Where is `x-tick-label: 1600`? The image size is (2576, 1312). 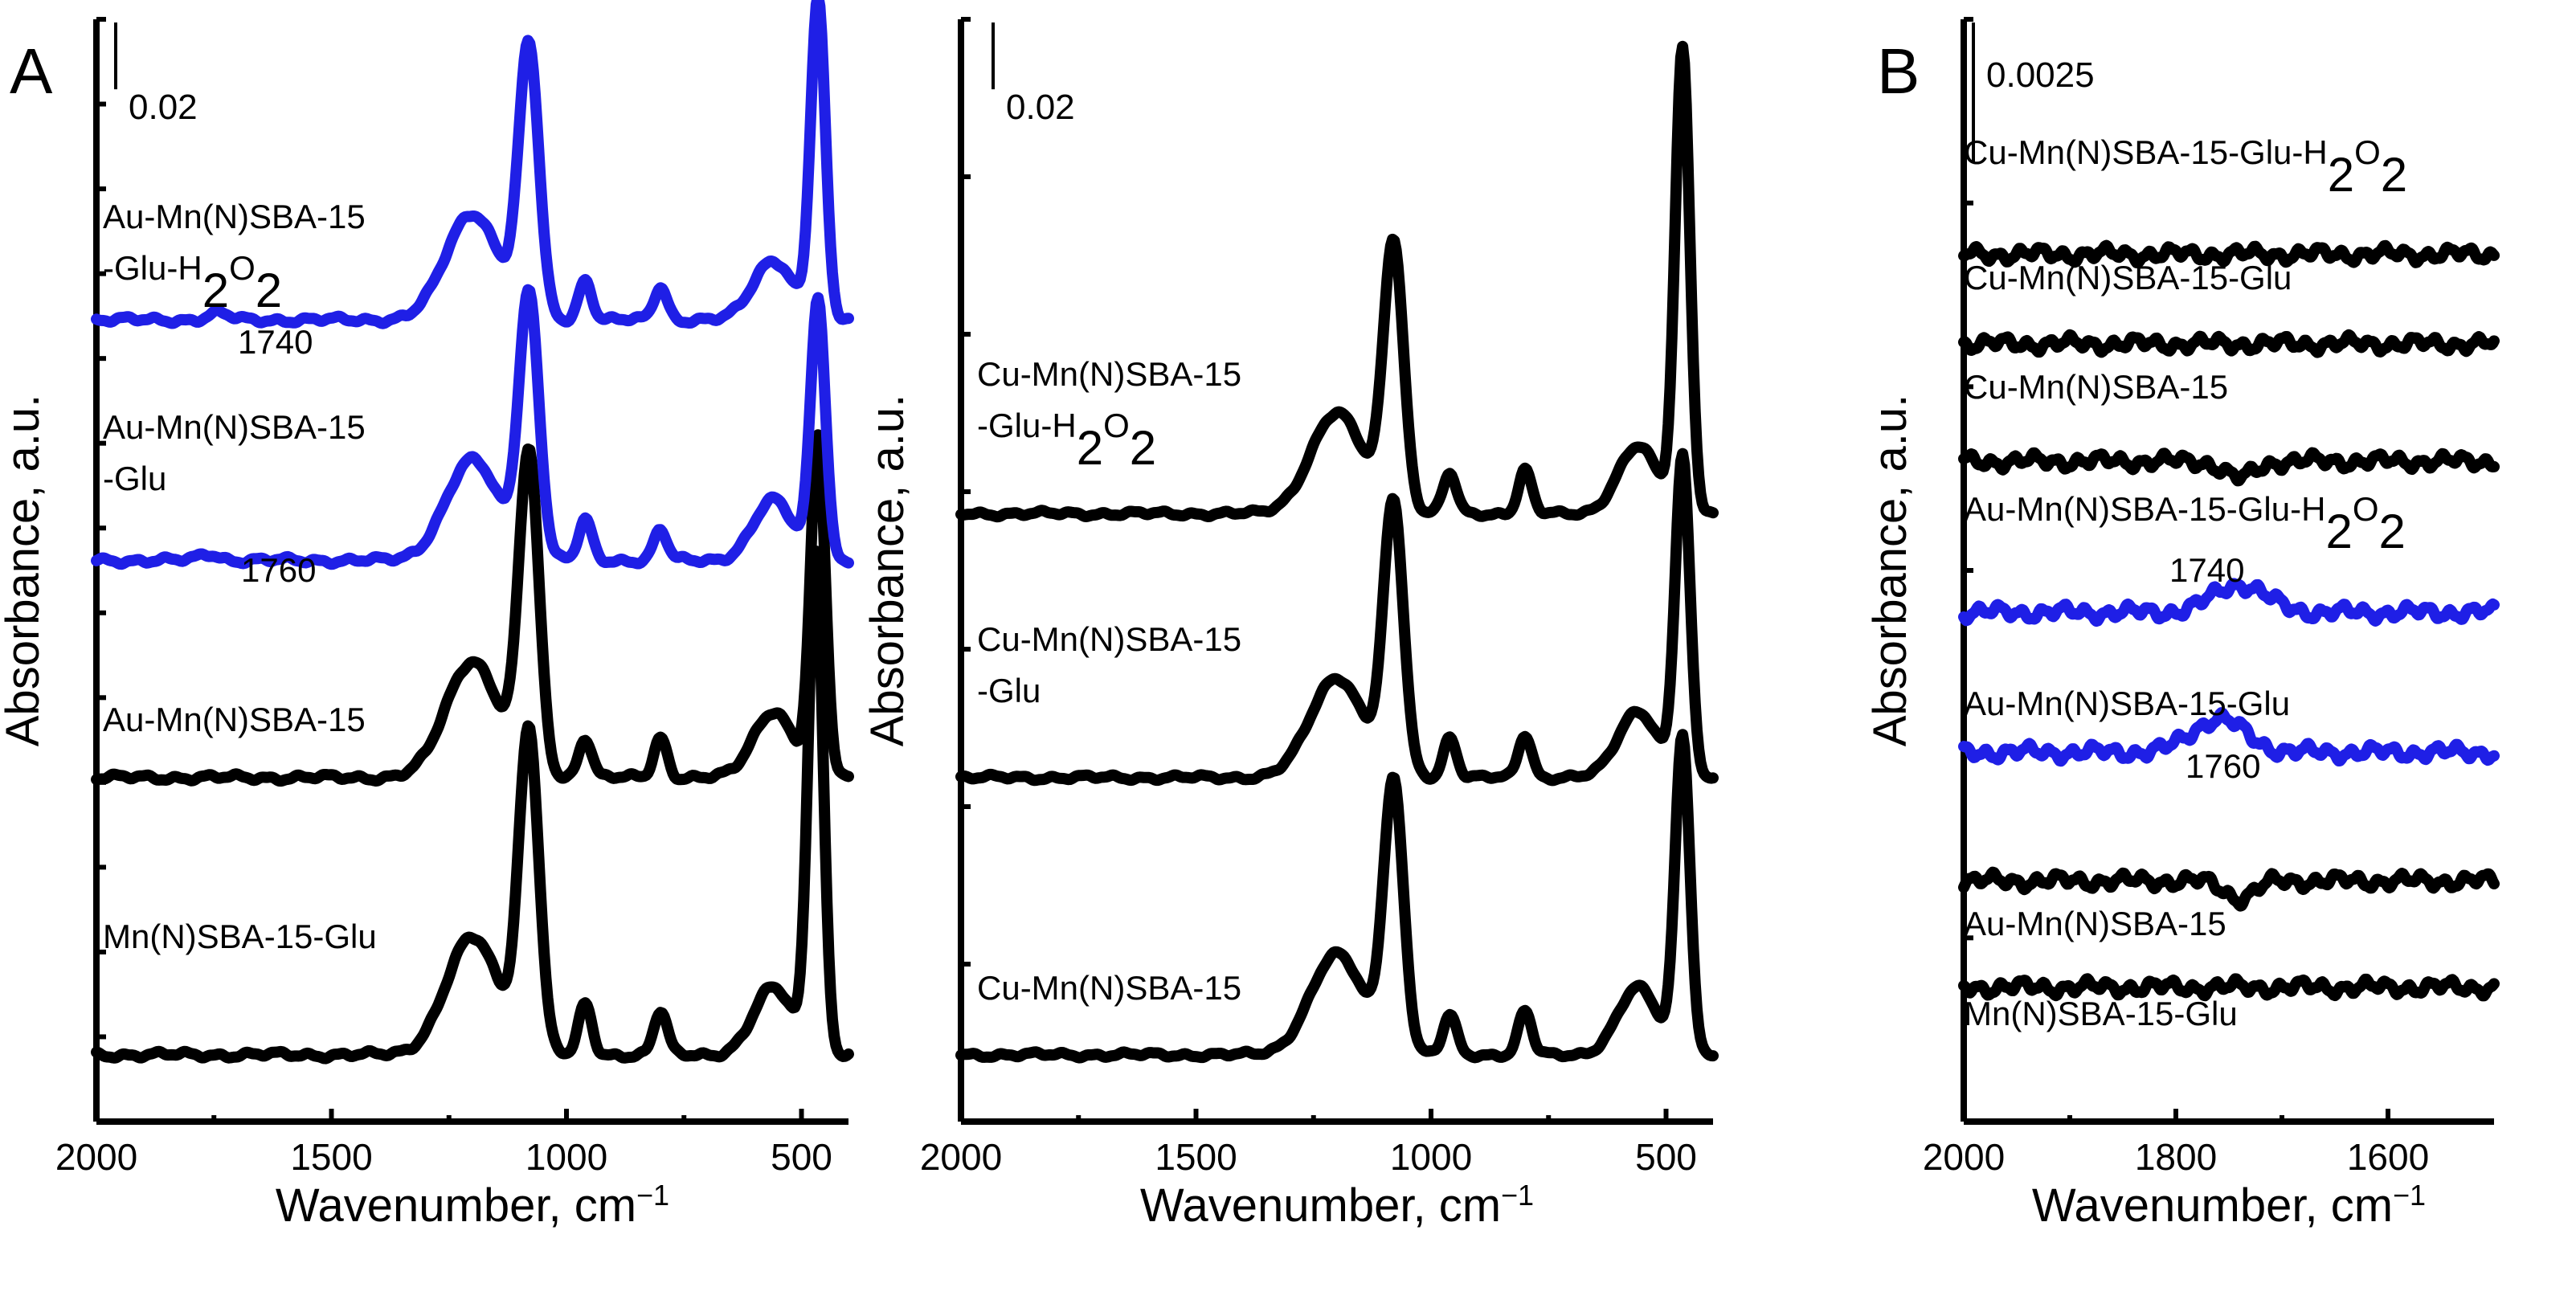
x-tick-label: 1600 is located at coordinates (2388, 1157).